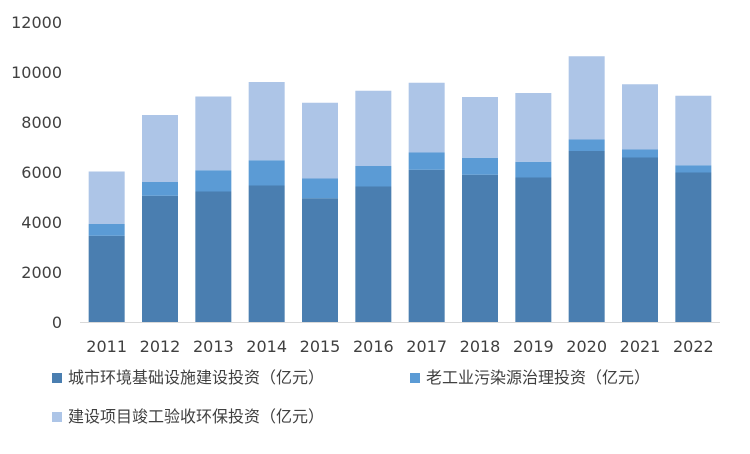  What do you see at coordinates (640, 346) in the screenshot?
I see `x-tick-label: 2021` at bounding box center [640, 346].